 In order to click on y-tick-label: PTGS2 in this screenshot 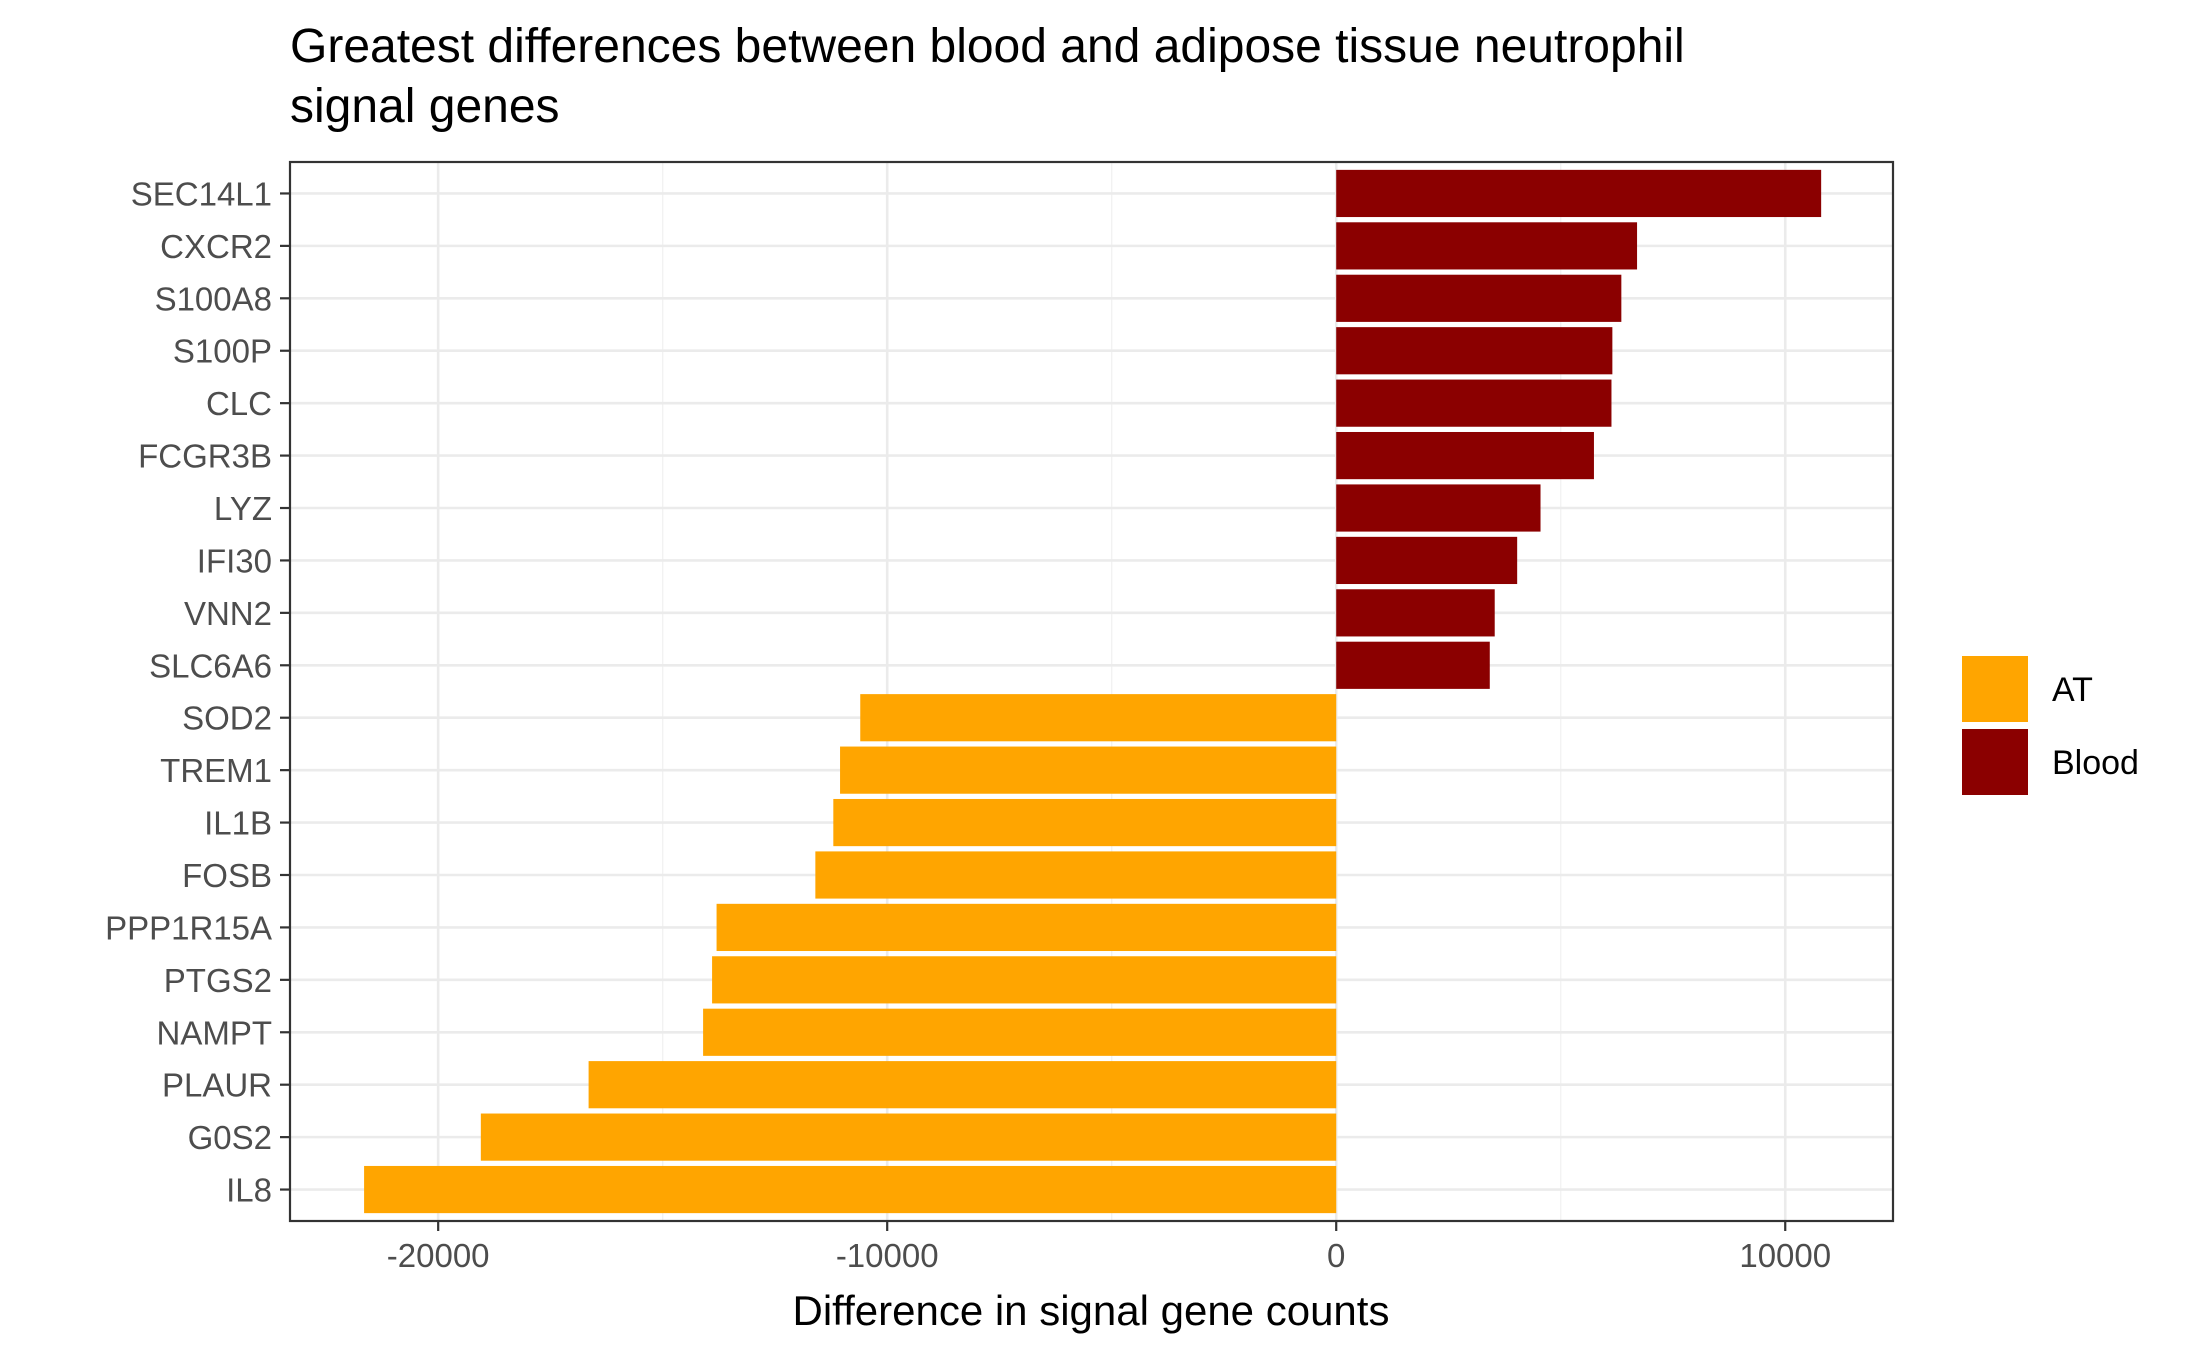, I will do `click(218, 980)`.